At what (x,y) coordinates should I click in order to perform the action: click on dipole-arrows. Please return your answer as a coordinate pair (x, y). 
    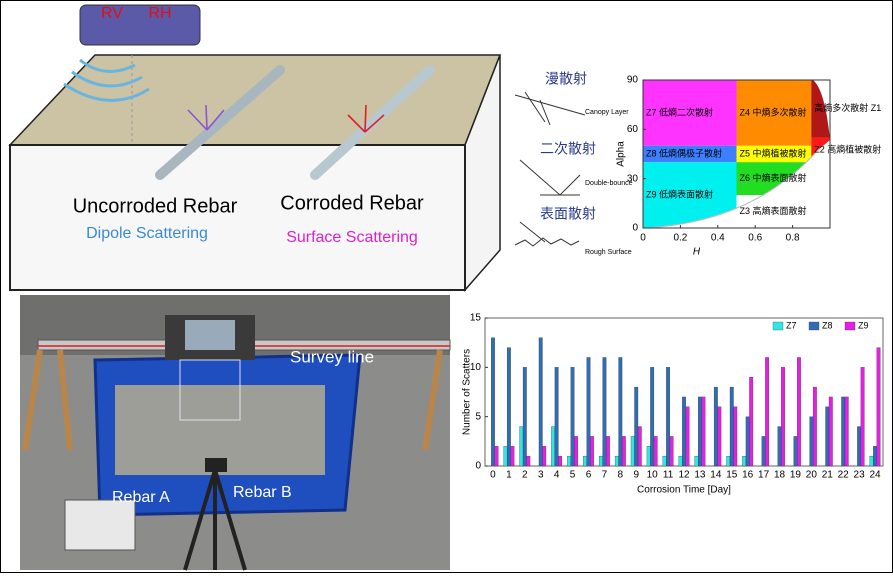
    Looking at the image, I should click on (206, 117).